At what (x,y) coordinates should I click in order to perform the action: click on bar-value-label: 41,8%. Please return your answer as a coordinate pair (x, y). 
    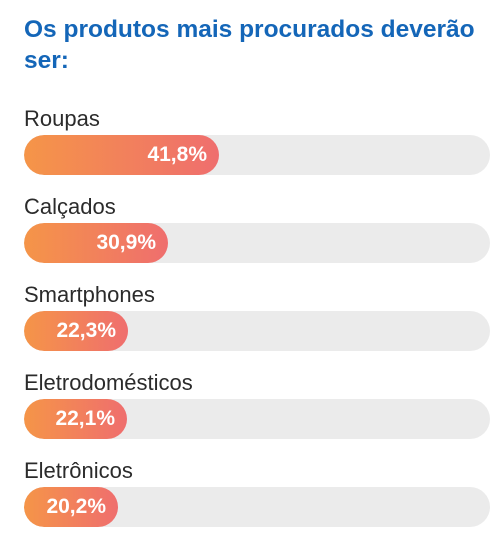
    Looking at the image, I should click on (177, 154).